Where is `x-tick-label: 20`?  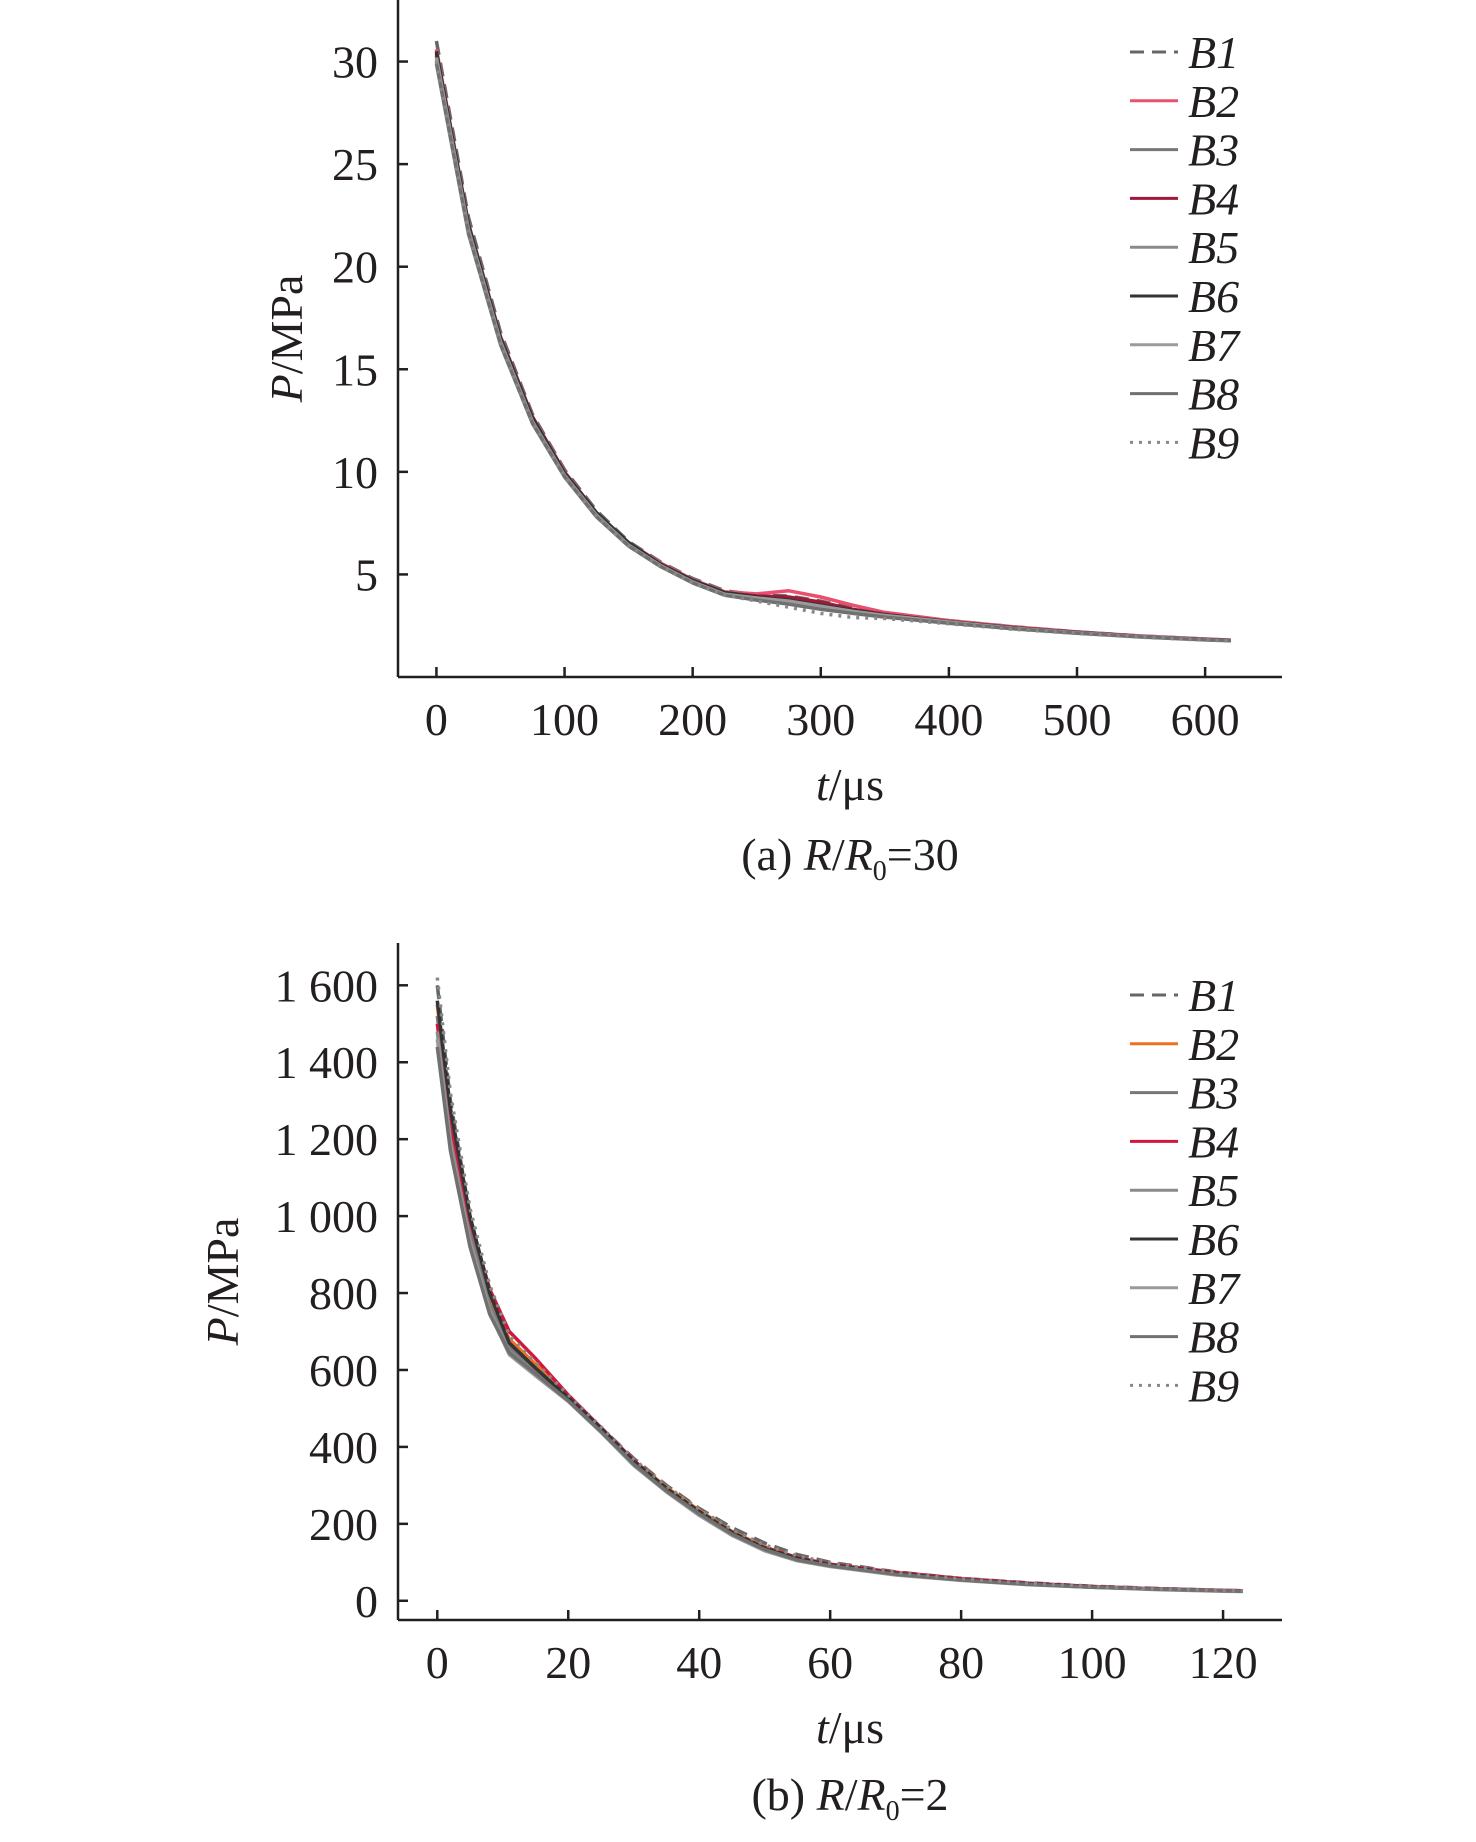
x-tick-label: 20 is located at coordinates (568, 1662).